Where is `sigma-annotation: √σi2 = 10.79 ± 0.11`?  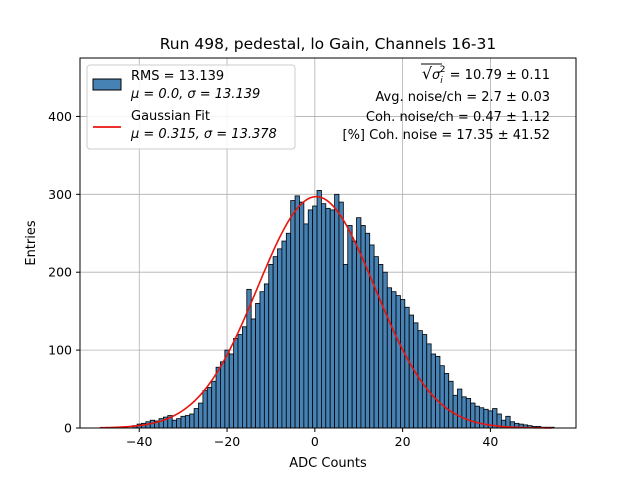
sigma-annotation: √σi2 = 10.79 ± 0.11 is located at coordinates (486, 75).